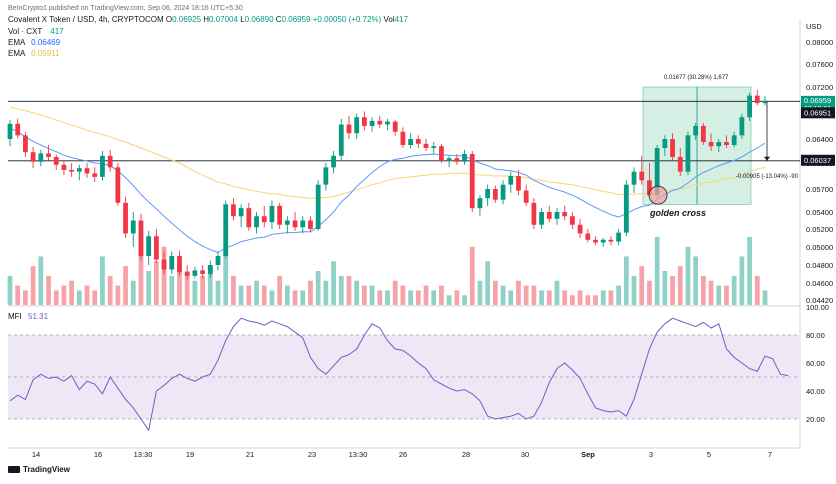  What do you see at coordinates (169, 19) in the screenshot?
I see `open-label: O` at bounding box center [169, 19].